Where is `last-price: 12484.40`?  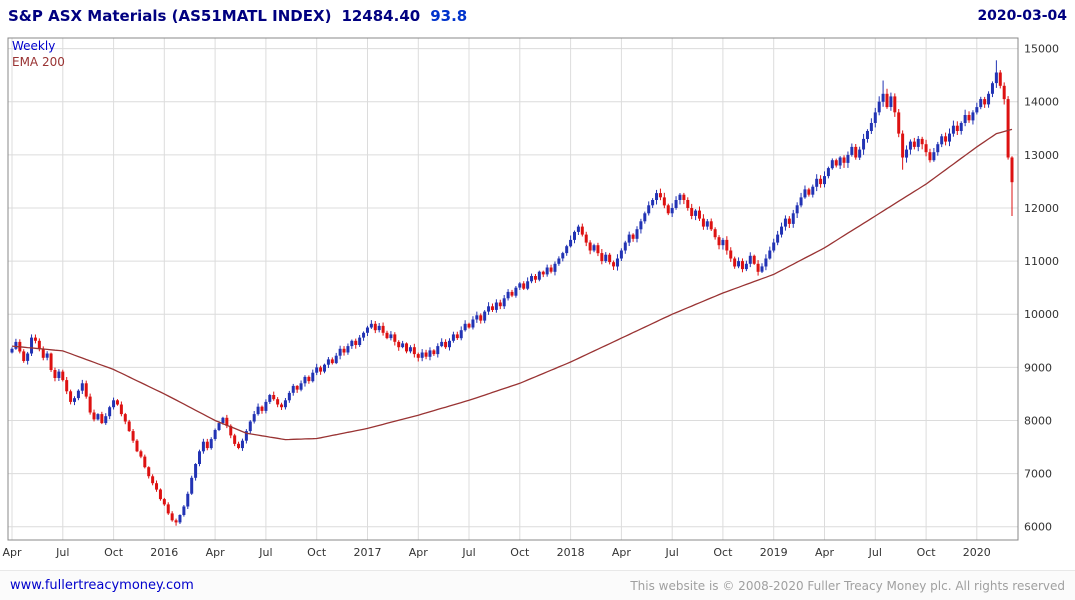
last-price: 12484.40 is located at coordinates (381, 16).